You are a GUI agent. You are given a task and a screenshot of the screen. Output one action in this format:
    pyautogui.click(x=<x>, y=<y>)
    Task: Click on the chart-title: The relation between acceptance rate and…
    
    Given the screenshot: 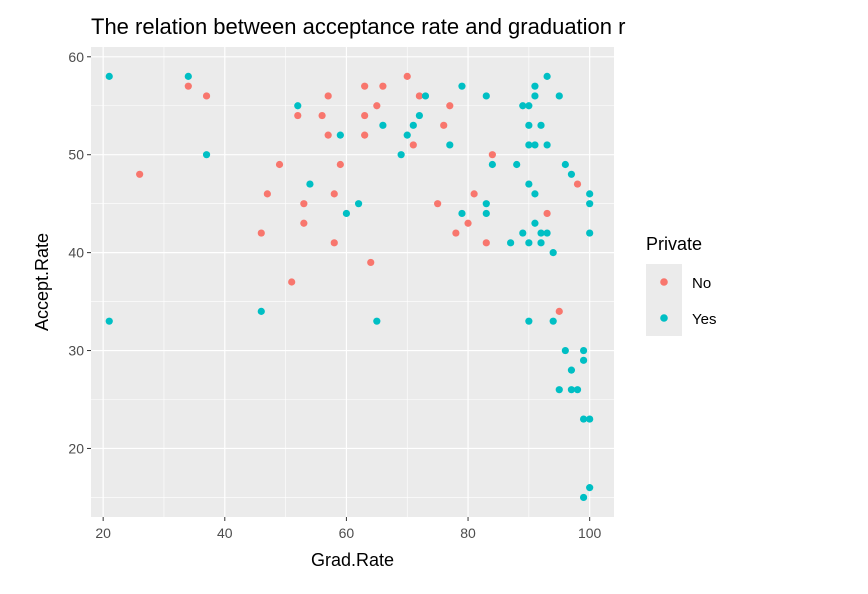 What is the action you would take?
    pyautogui.click(x=358, y=26)
    